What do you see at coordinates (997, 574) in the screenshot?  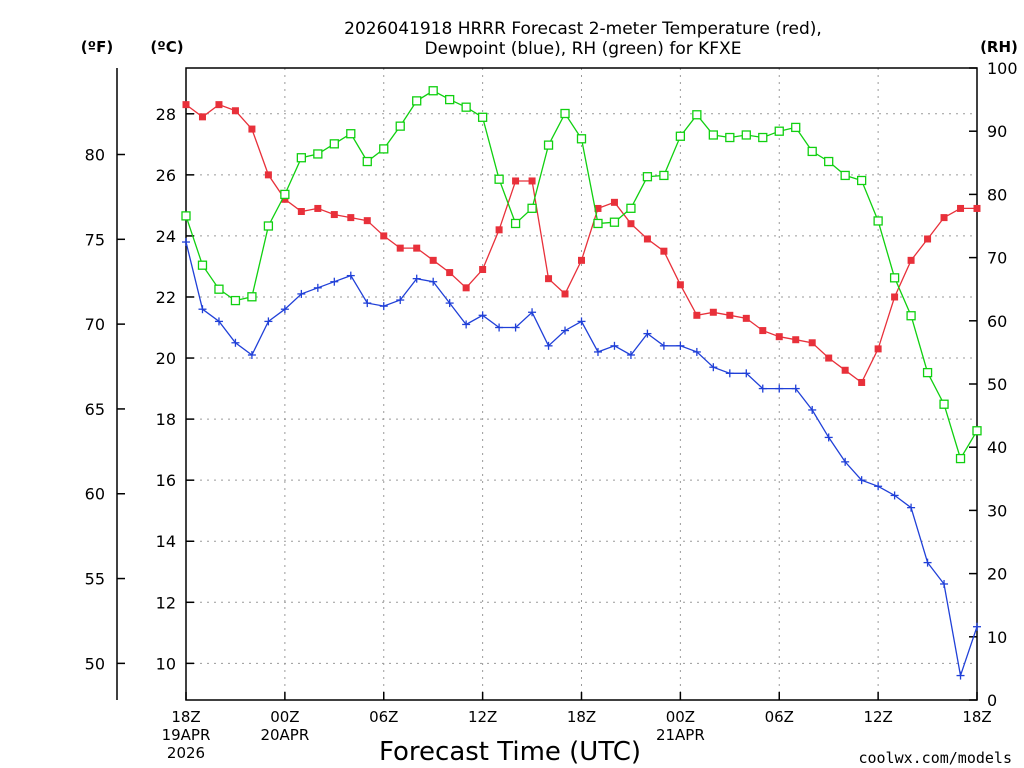 I see `rh-tick-label: 20` at bounding box center [997, 574].